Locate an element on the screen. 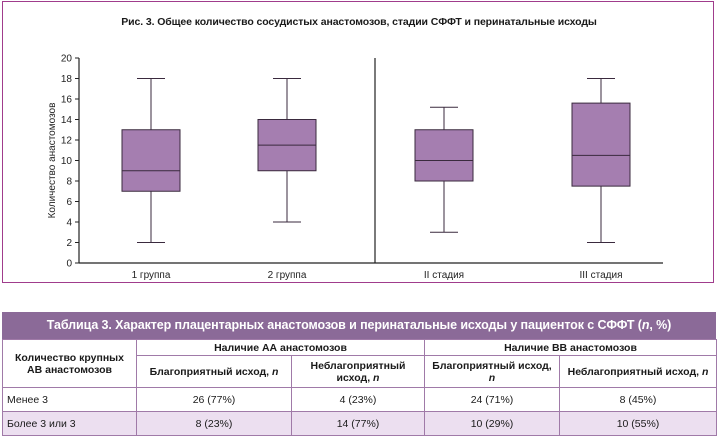  cell-bb-favorable: 10 (29%) is located at coordinates (492, 423).